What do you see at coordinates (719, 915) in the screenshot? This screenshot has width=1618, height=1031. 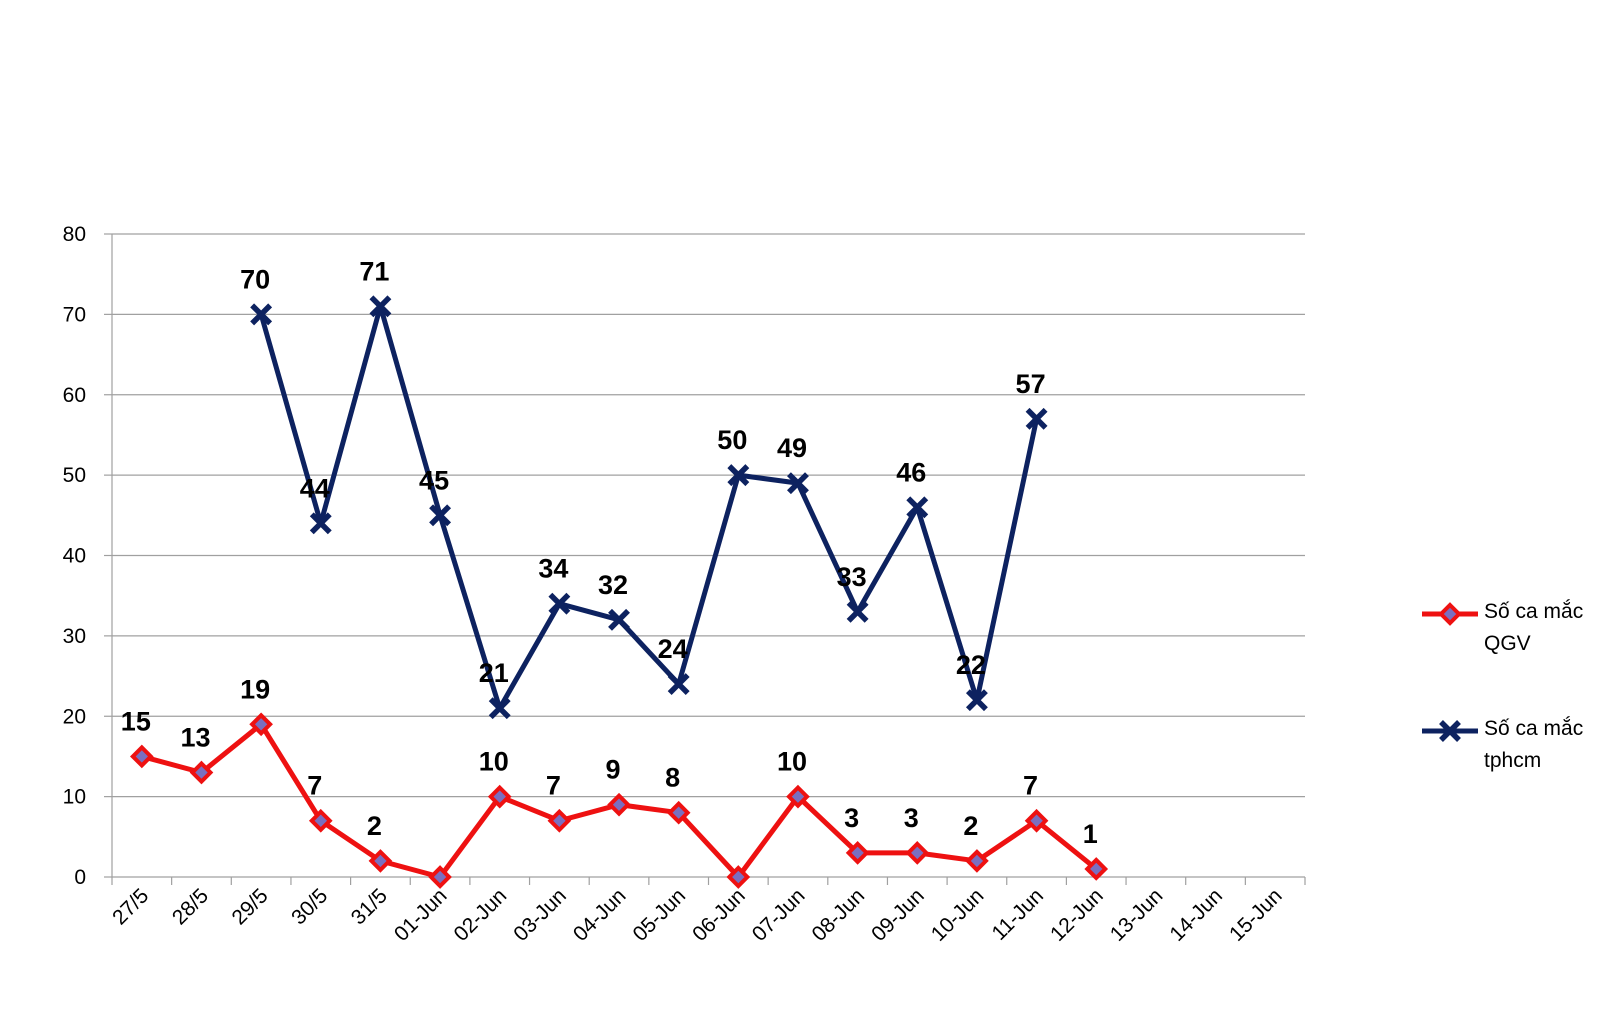 I see `x-tick-label: 06-Jun` at bounding box center [719, 915].